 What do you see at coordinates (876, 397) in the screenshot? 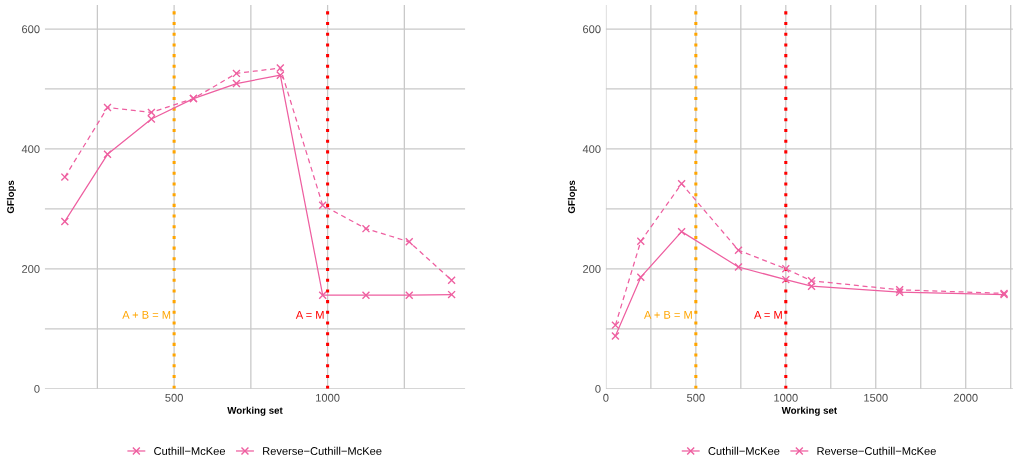
I see `x-tick-label: 1500` at bounding box center [876, 397].